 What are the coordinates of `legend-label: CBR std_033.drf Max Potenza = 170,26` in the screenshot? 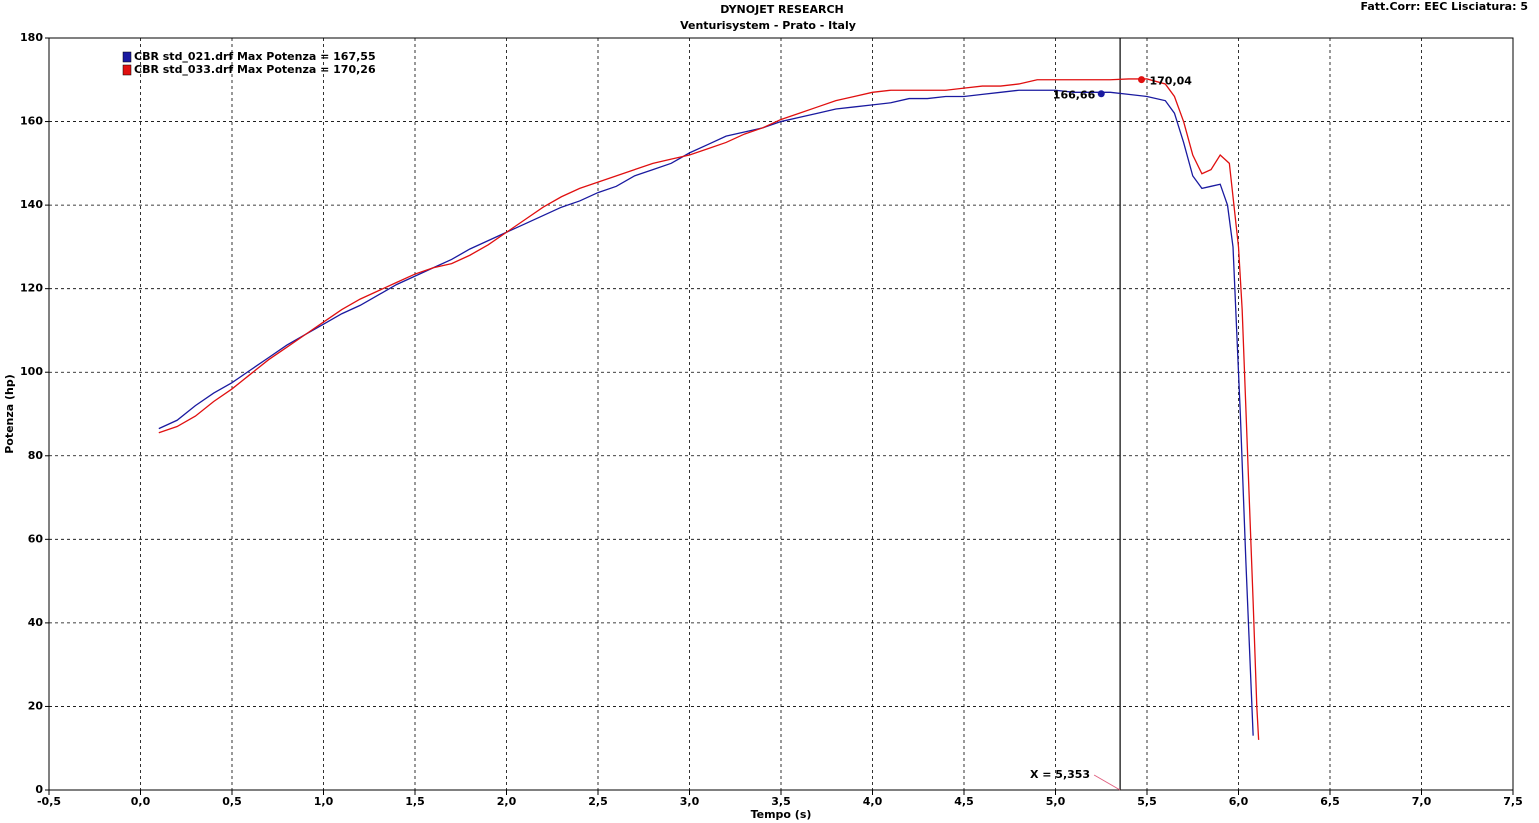 It's located at (255, 69).